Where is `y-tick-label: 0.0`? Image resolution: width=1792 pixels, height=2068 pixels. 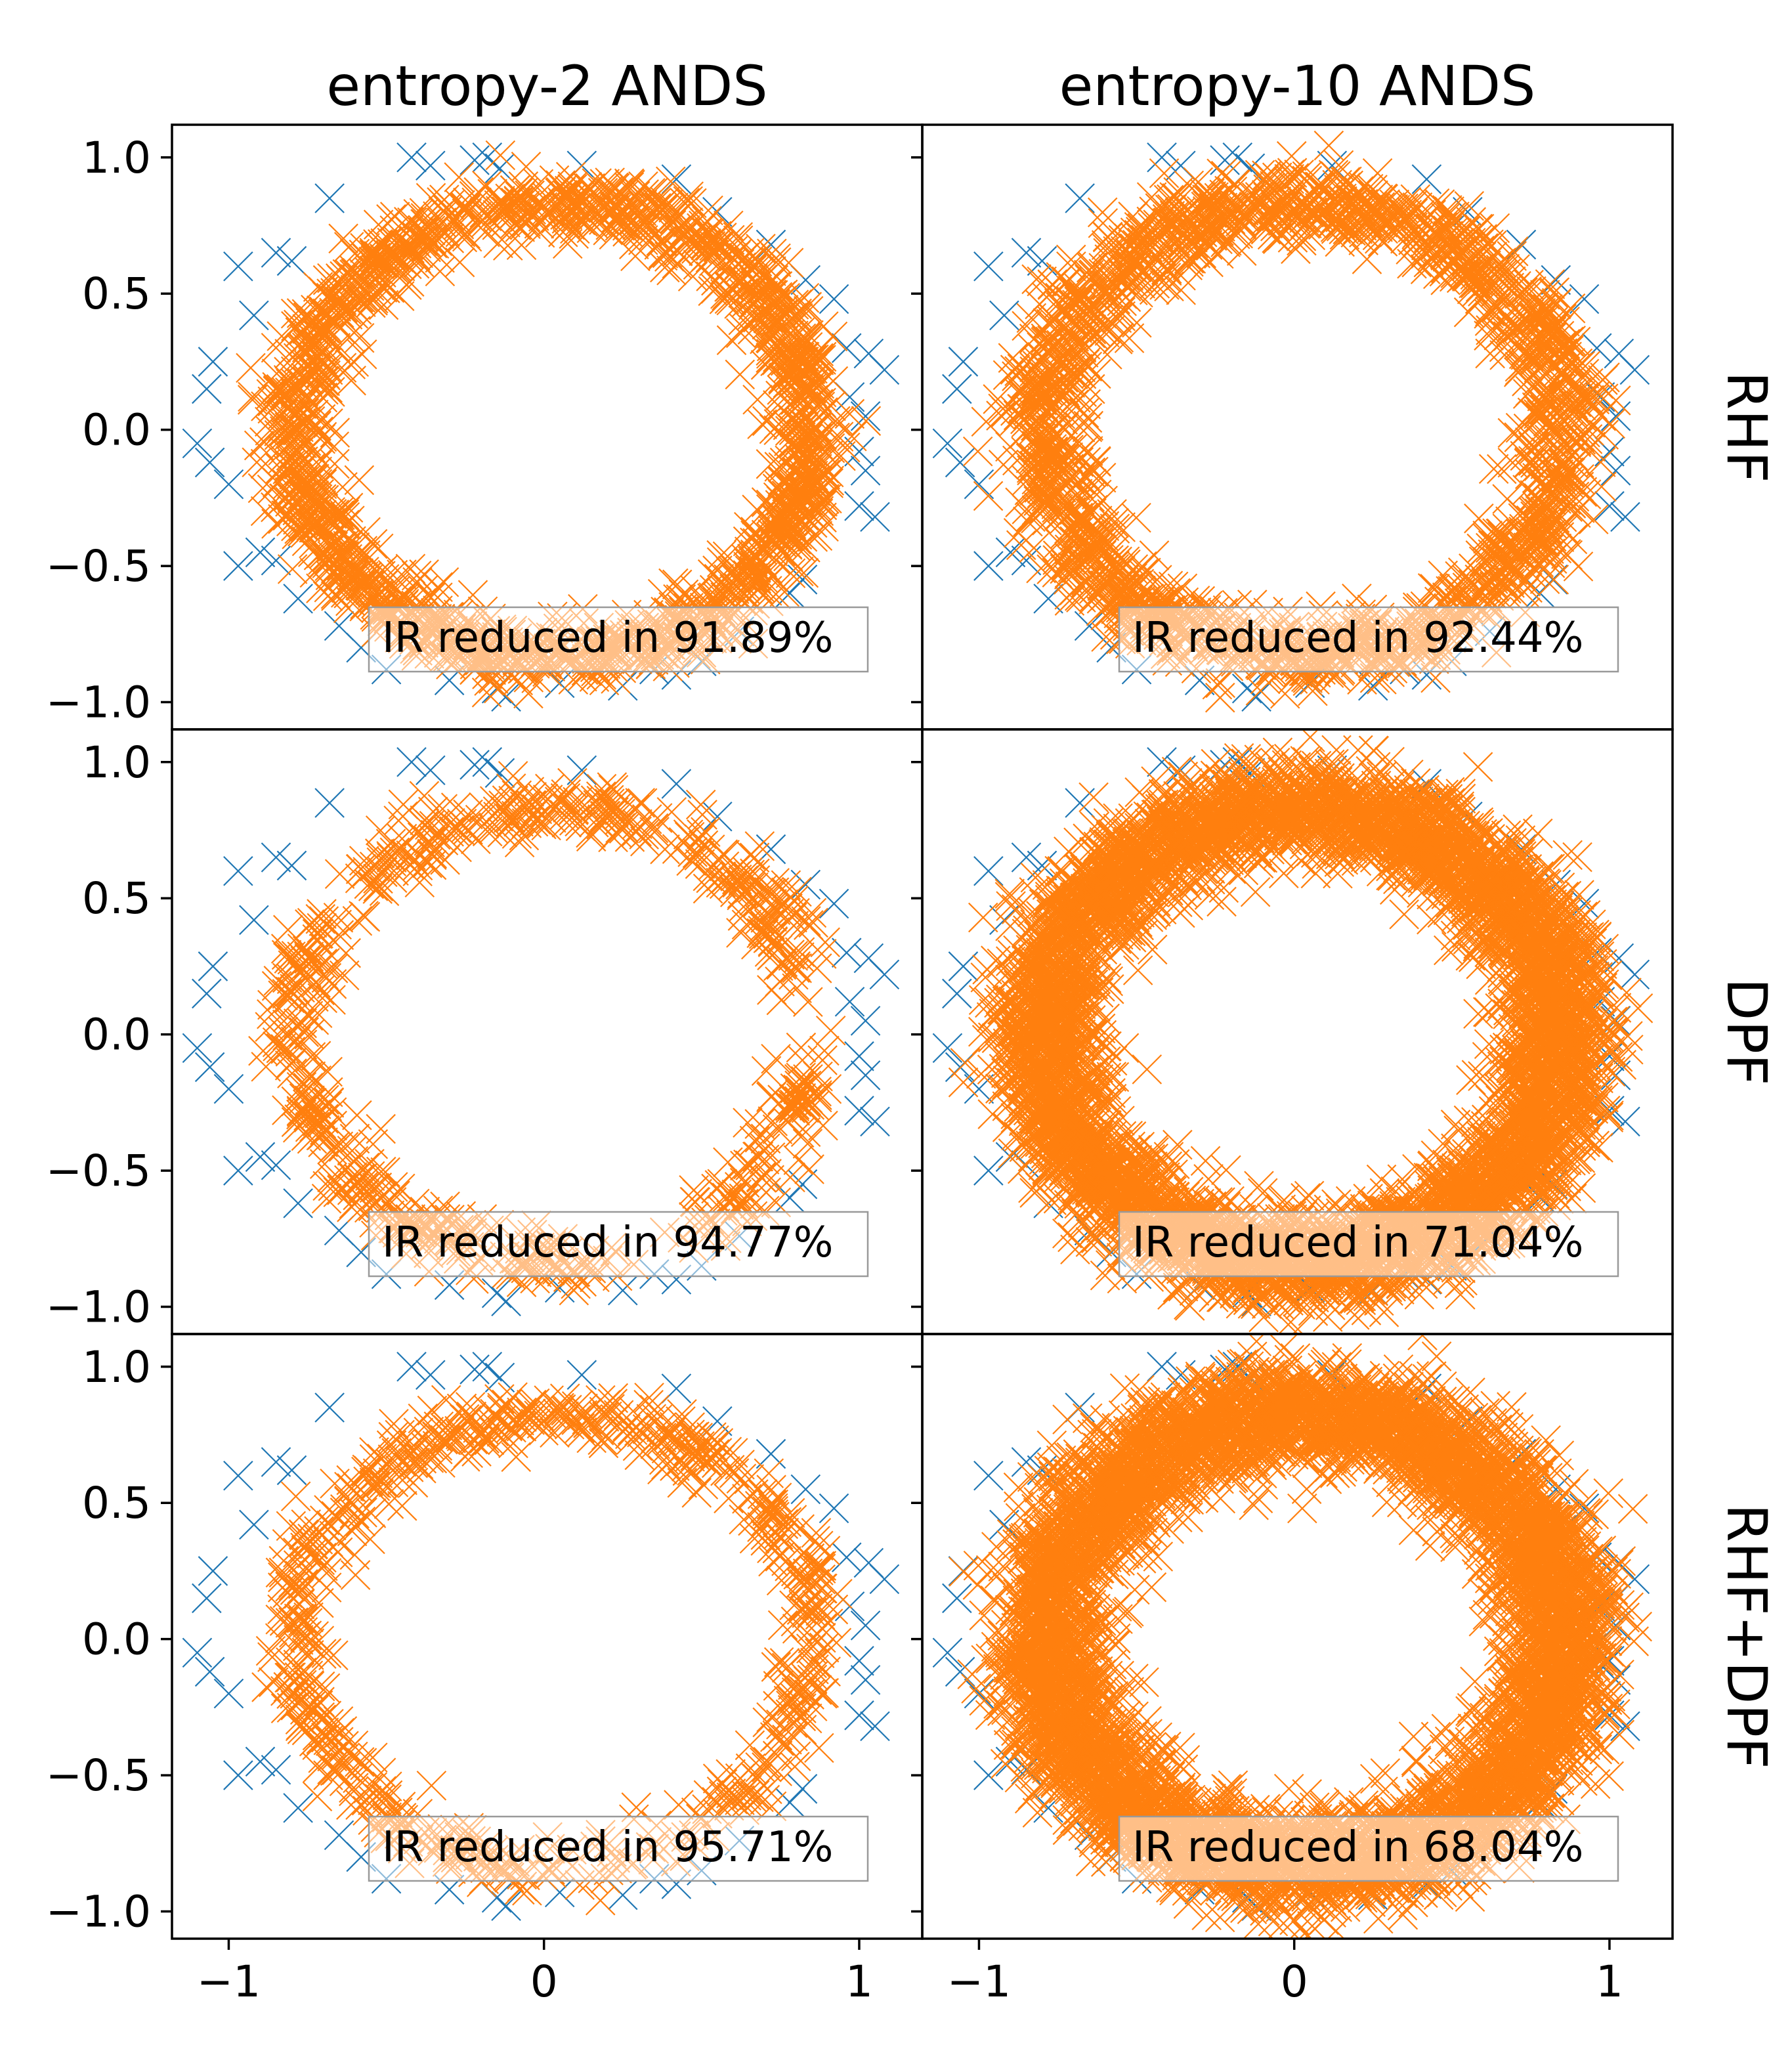 y-tick-label: 0.0 is located at coordinates (116, 1035).